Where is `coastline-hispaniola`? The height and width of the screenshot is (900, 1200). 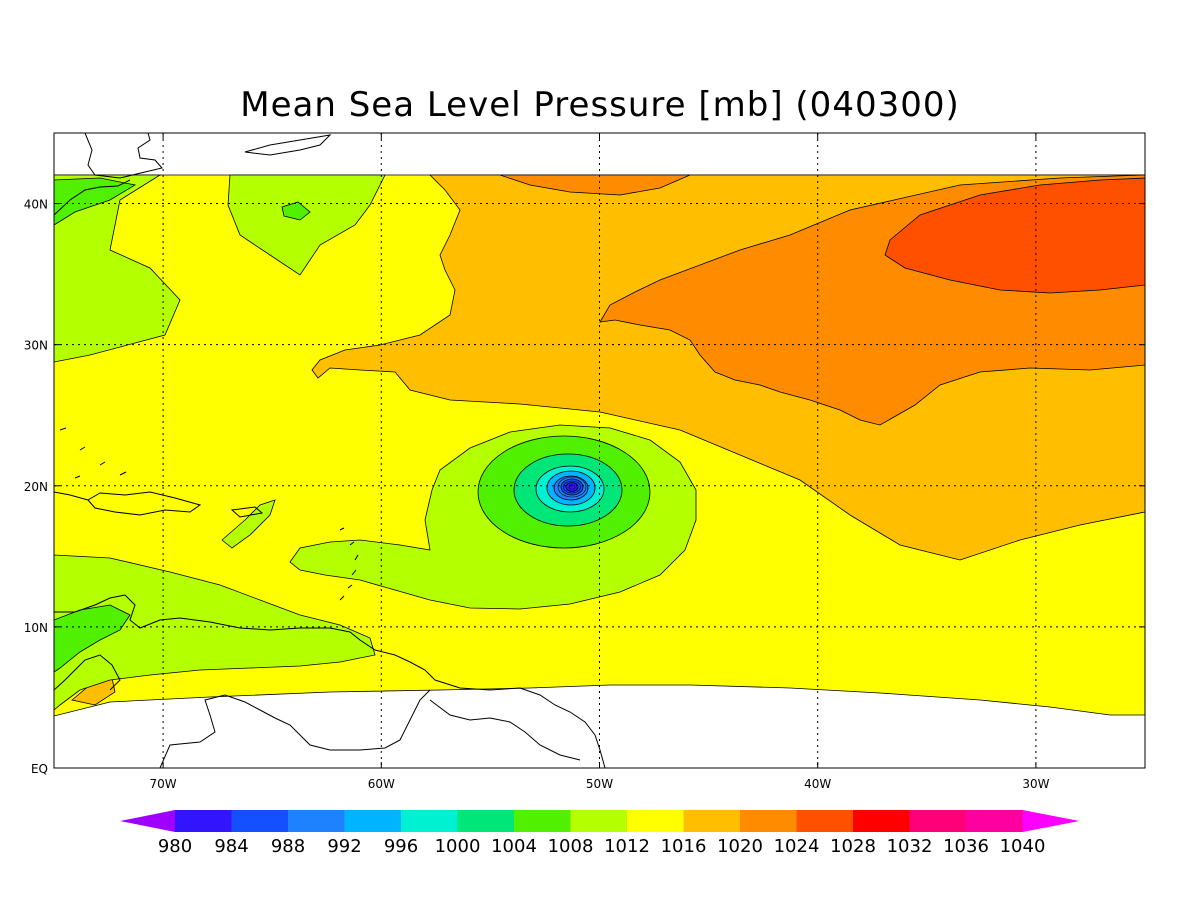
coastline-hispaniola is located at coordinates (144, 503).